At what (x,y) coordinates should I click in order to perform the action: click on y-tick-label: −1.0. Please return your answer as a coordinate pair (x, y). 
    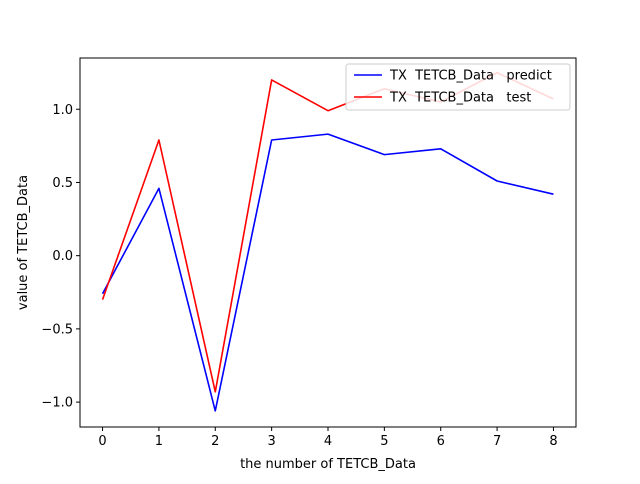
    Looking at the image, I should click on (57, 403).